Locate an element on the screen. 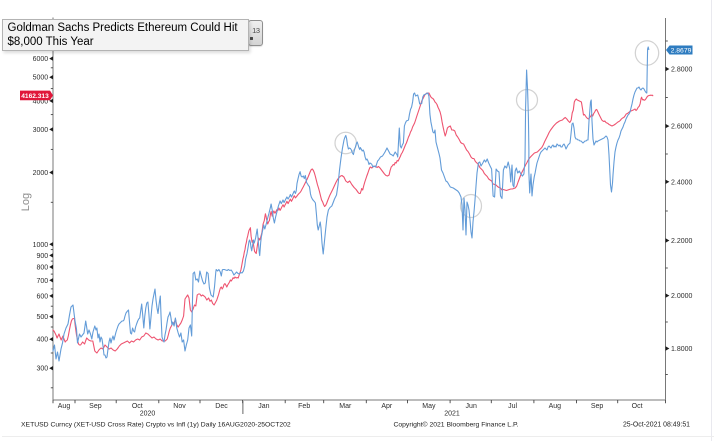 This screenshot has width=717, height=441. svg-text: 5000 is located at coordinates (41, 78).